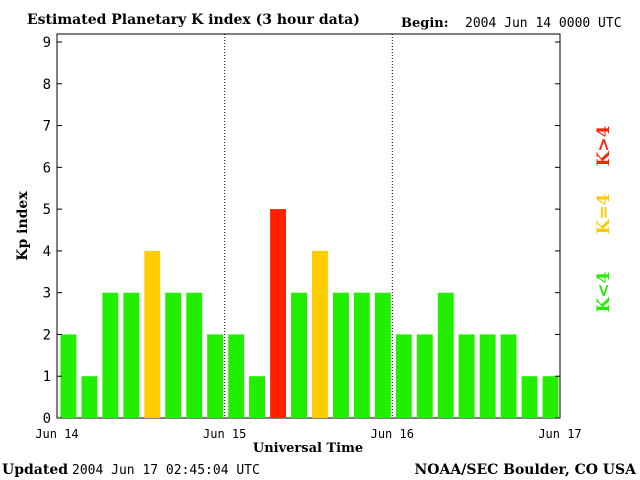 The height and width of the screenshot is (480, 640). Describe the element at coordinates (47, 335) in the screenshot. I see `y-tick-label: 2` at that location.